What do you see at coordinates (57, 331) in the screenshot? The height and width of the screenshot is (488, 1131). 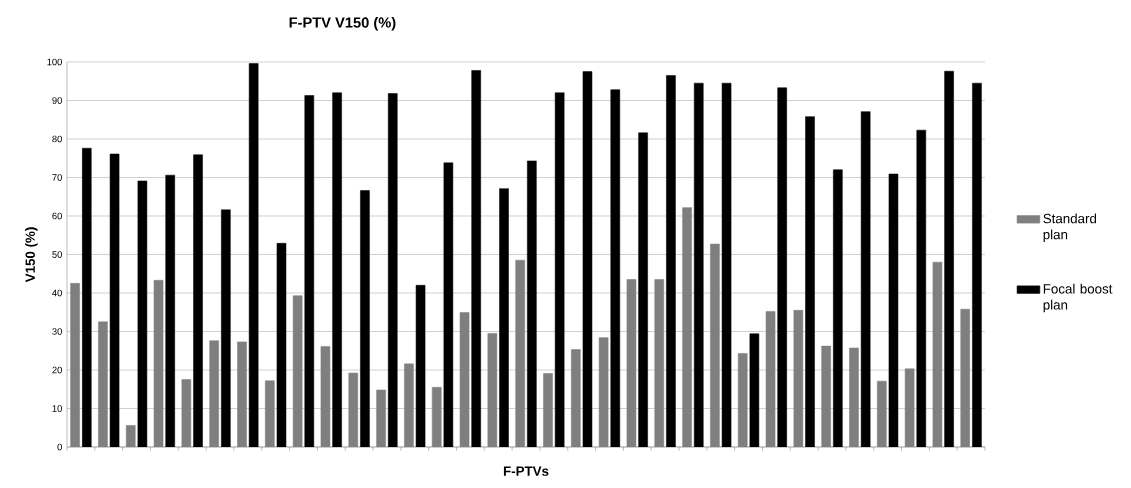 I see `y-tick-label: 30` at bounding box center [57, 331].